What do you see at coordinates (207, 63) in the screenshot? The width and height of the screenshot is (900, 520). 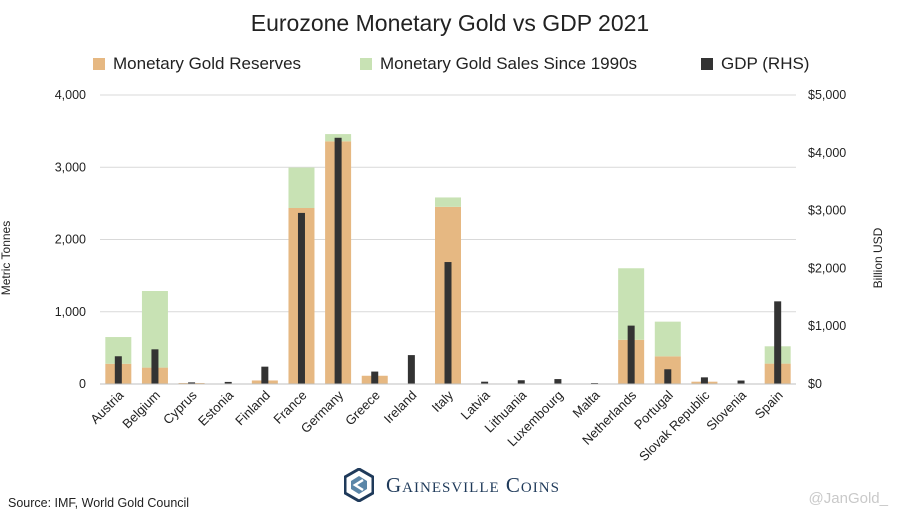 I see `legend-label-gold-reserves: Monetary Gold Reserves` at bounding box center [207, 63].